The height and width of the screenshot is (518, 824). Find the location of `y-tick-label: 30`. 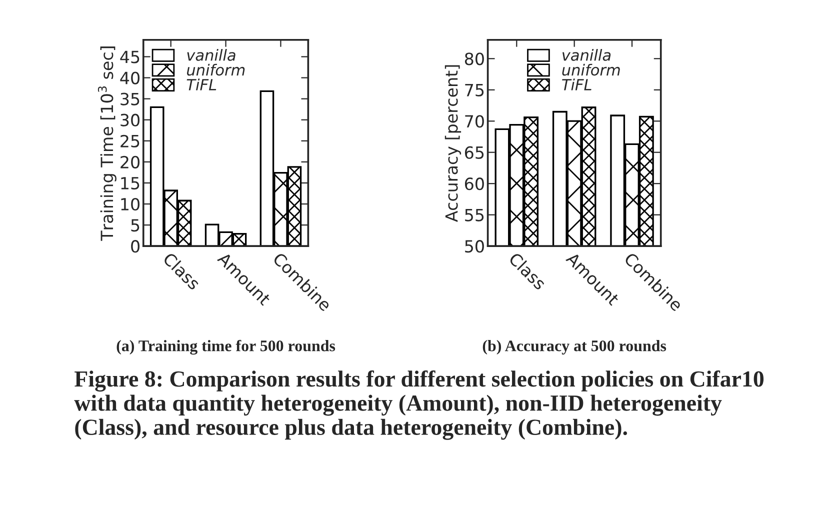

y-tick-label: 30 is located at coordinates (130, 120).